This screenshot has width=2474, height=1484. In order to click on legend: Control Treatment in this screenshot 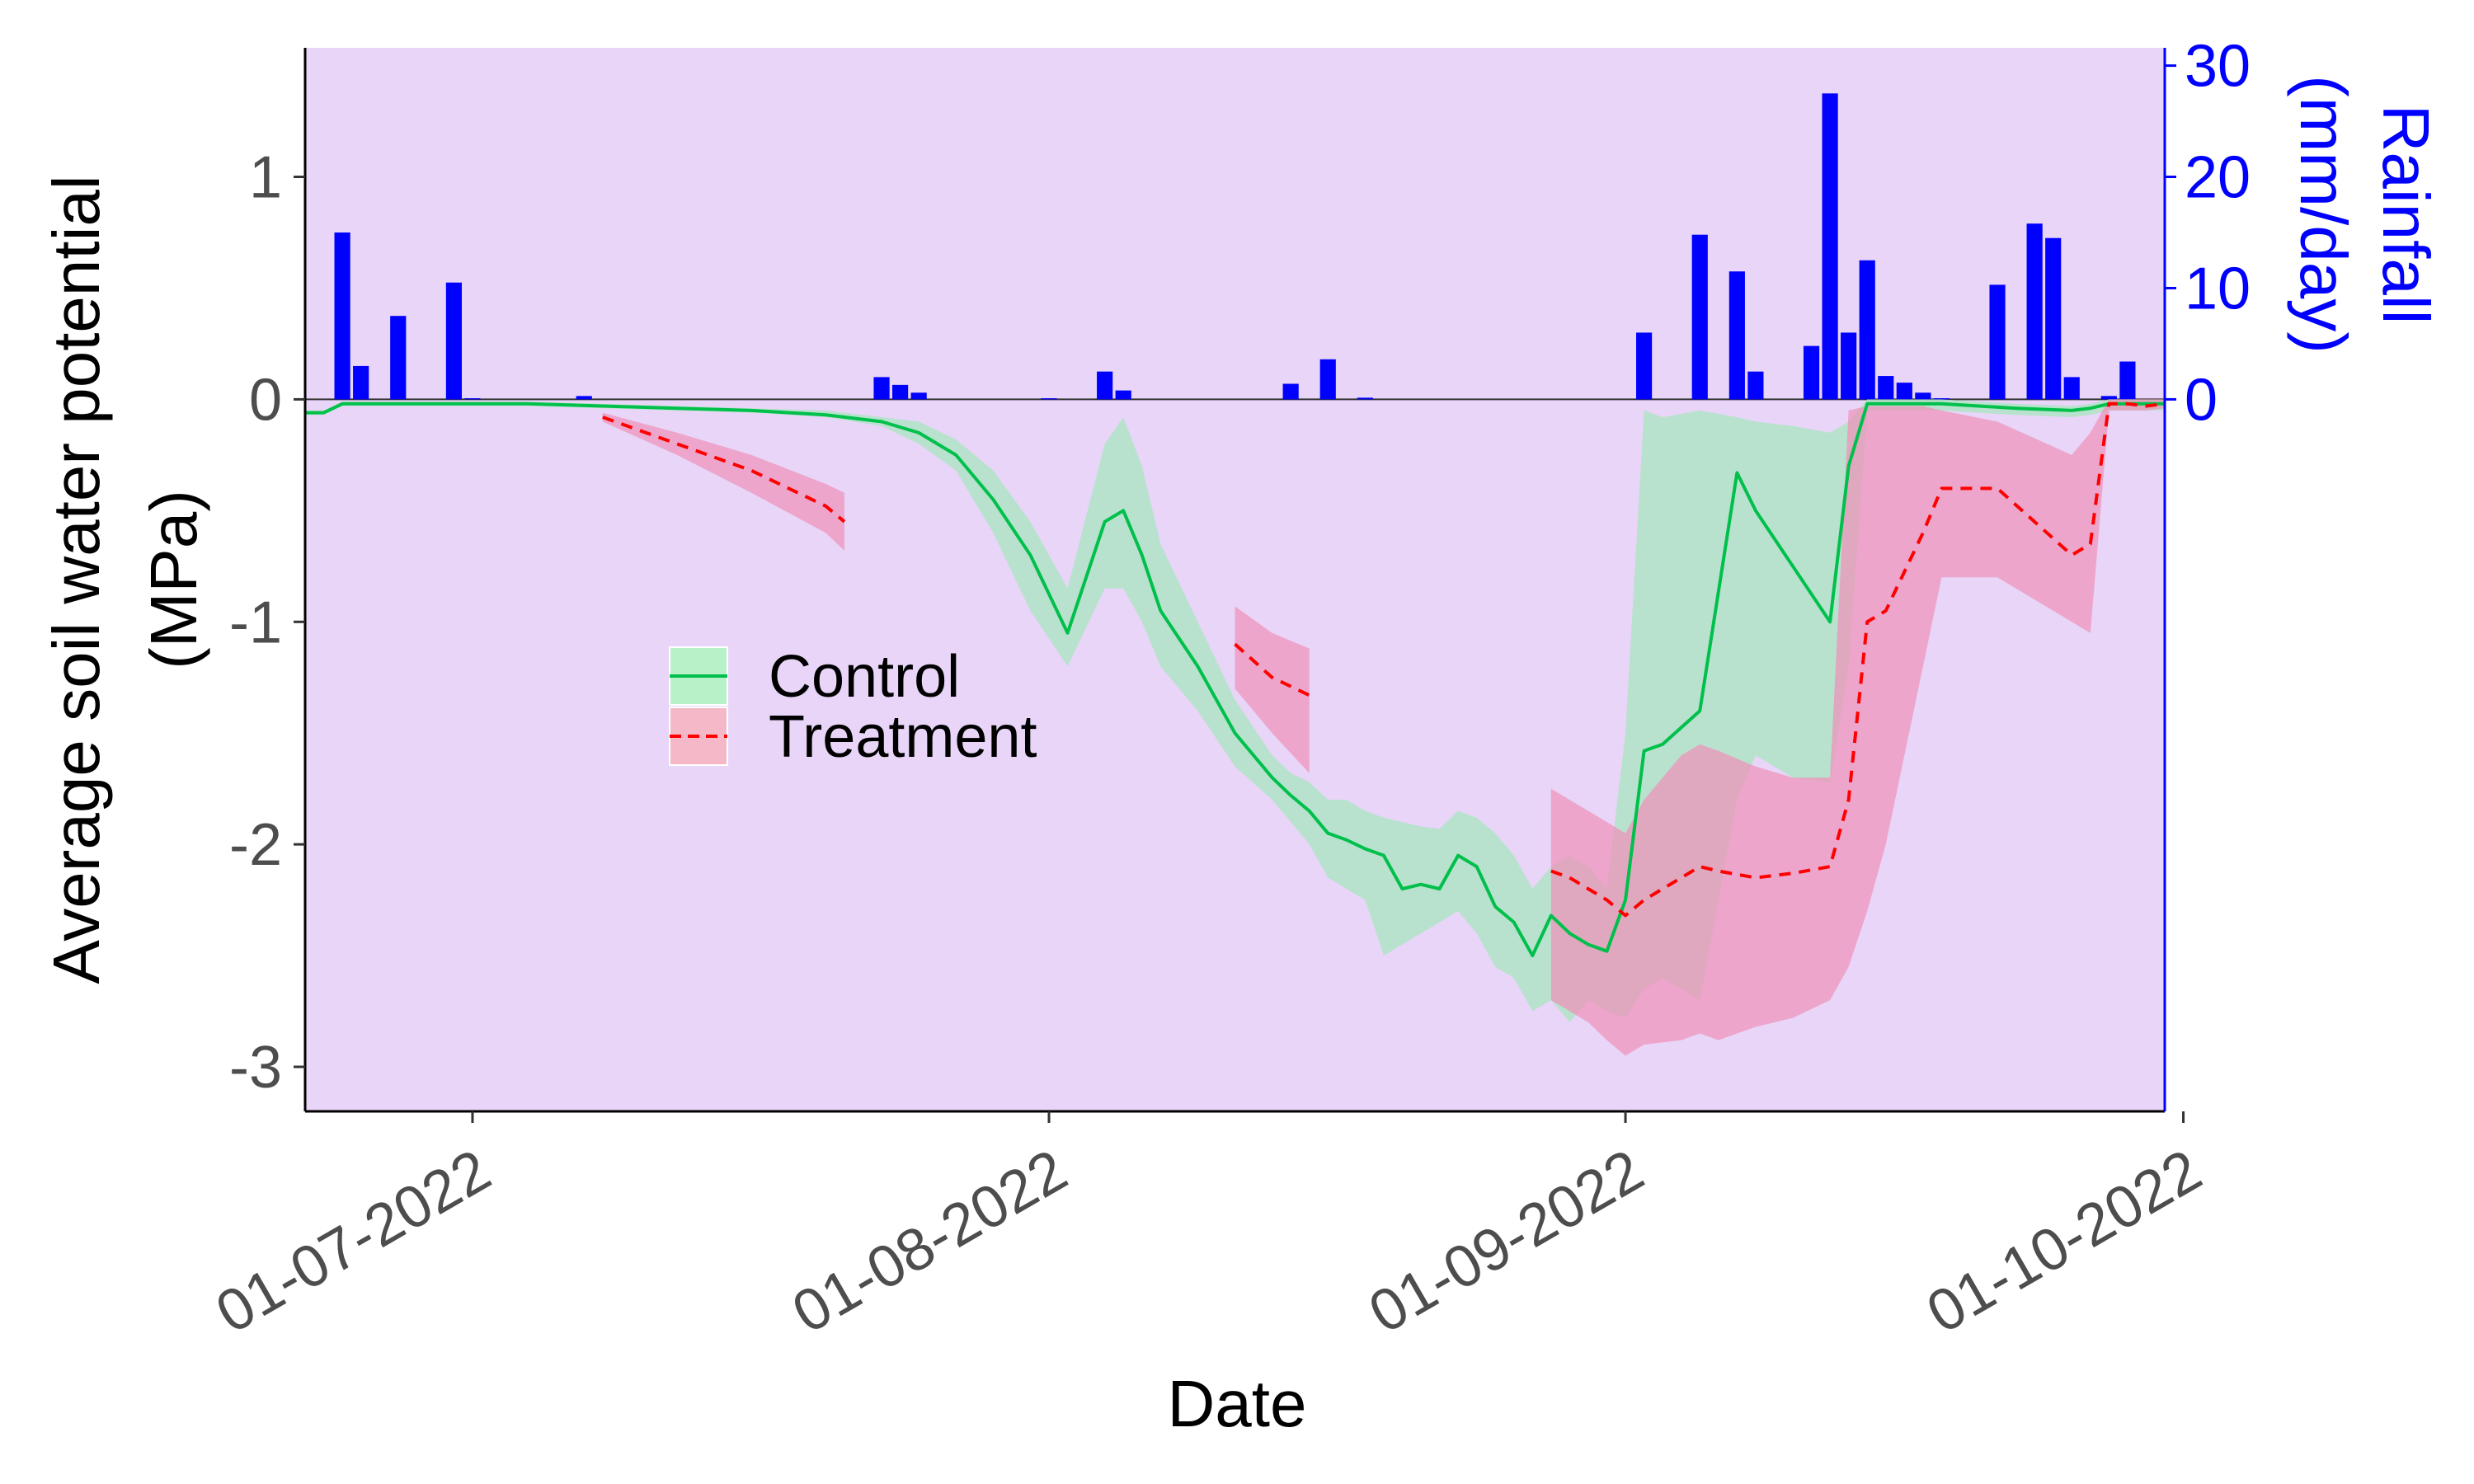, I will do `click(853, 707)`.